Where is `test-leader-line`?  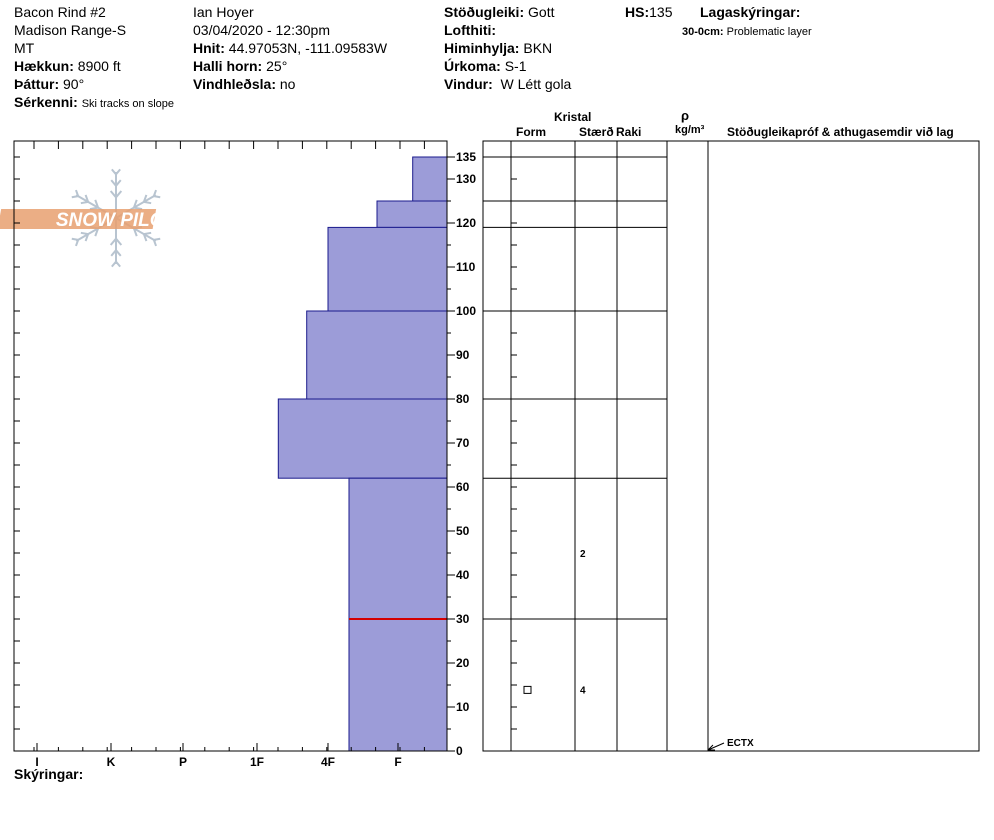
test-leader-line is located at coordinates (716, 746).